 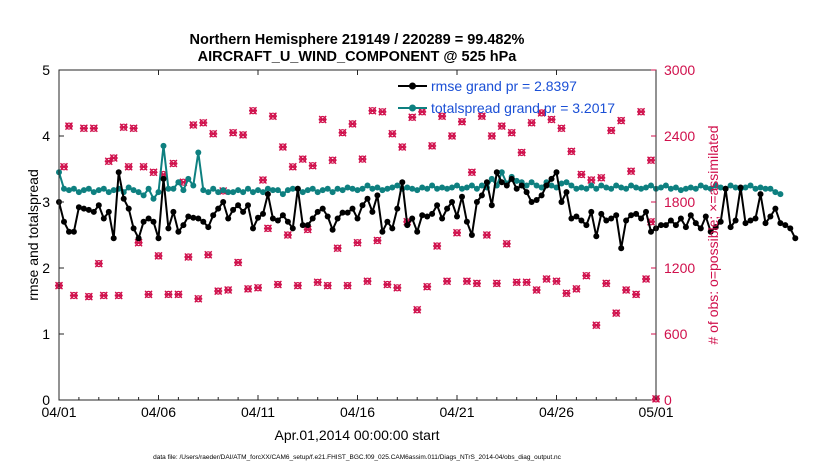 What do you see at coordinates (523, 108) in the screenshot?
I see `legend-spread-label: totalspread grand pr = 3.2017` at bounding box center [523, 108].